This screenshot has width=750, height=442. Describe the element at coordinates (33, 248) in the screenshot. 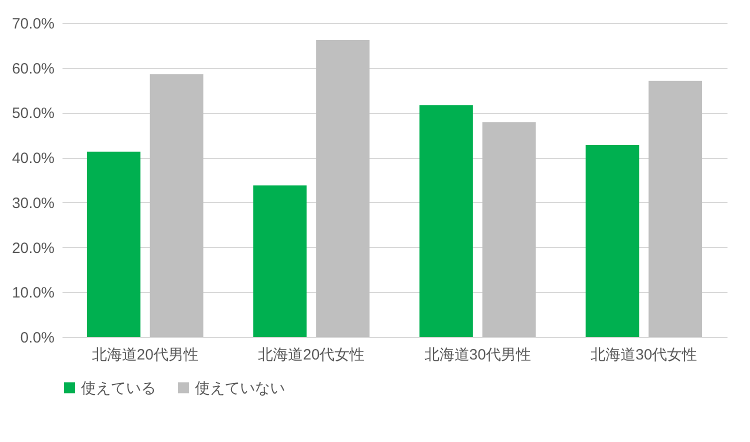

I see `y-tick-label: 20.0%` at that location.